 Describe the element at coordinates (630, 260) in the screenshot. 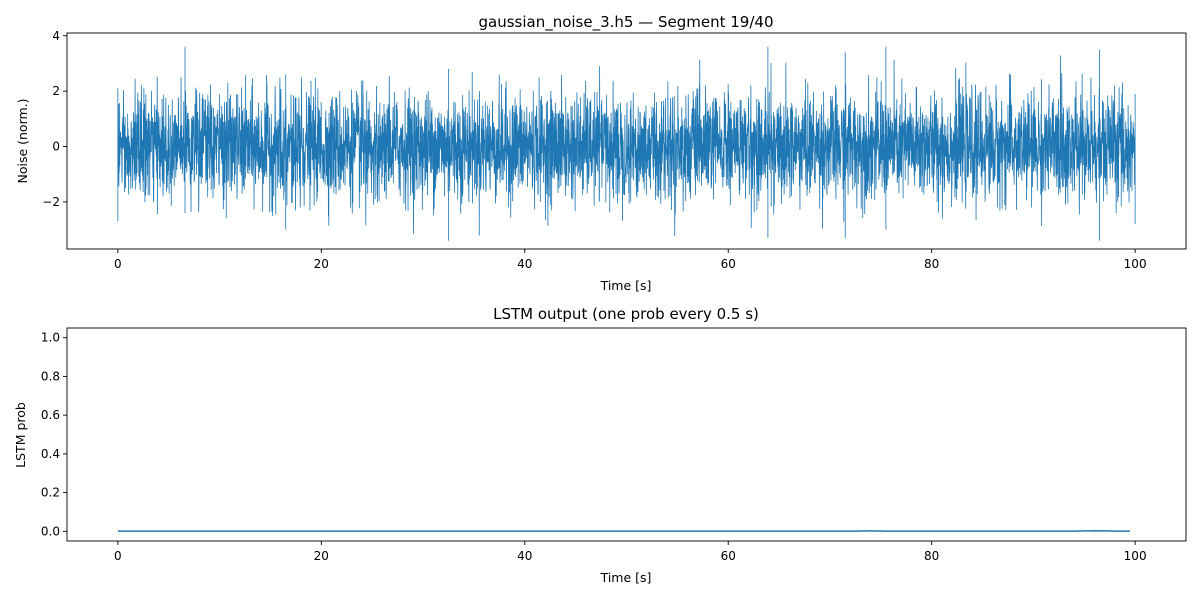

I see `noise-x-axis: 0 20 40 60 80 100` at that location.